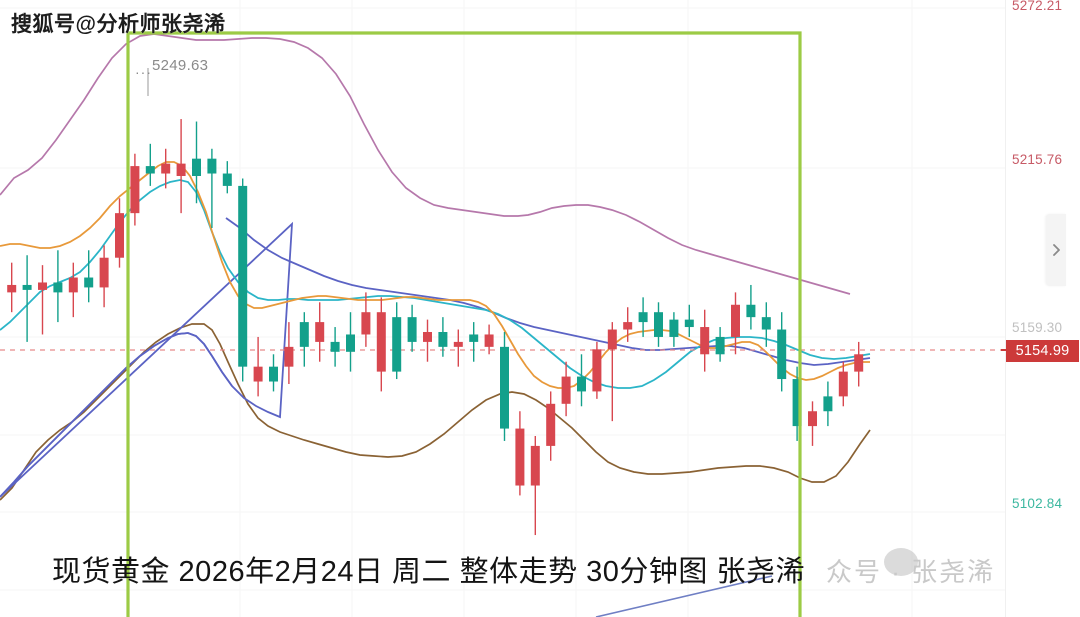  Describe the element at coordinates (901, 562) in the screenshot. I see `watermark-blob` at that location.